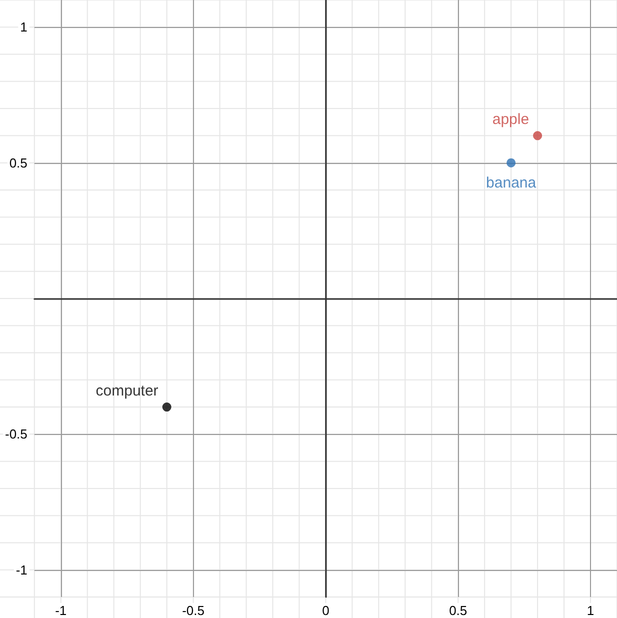 This screenshot has width=617, height=618. I want to click on x-tick-label: 1, so click(590, 610).